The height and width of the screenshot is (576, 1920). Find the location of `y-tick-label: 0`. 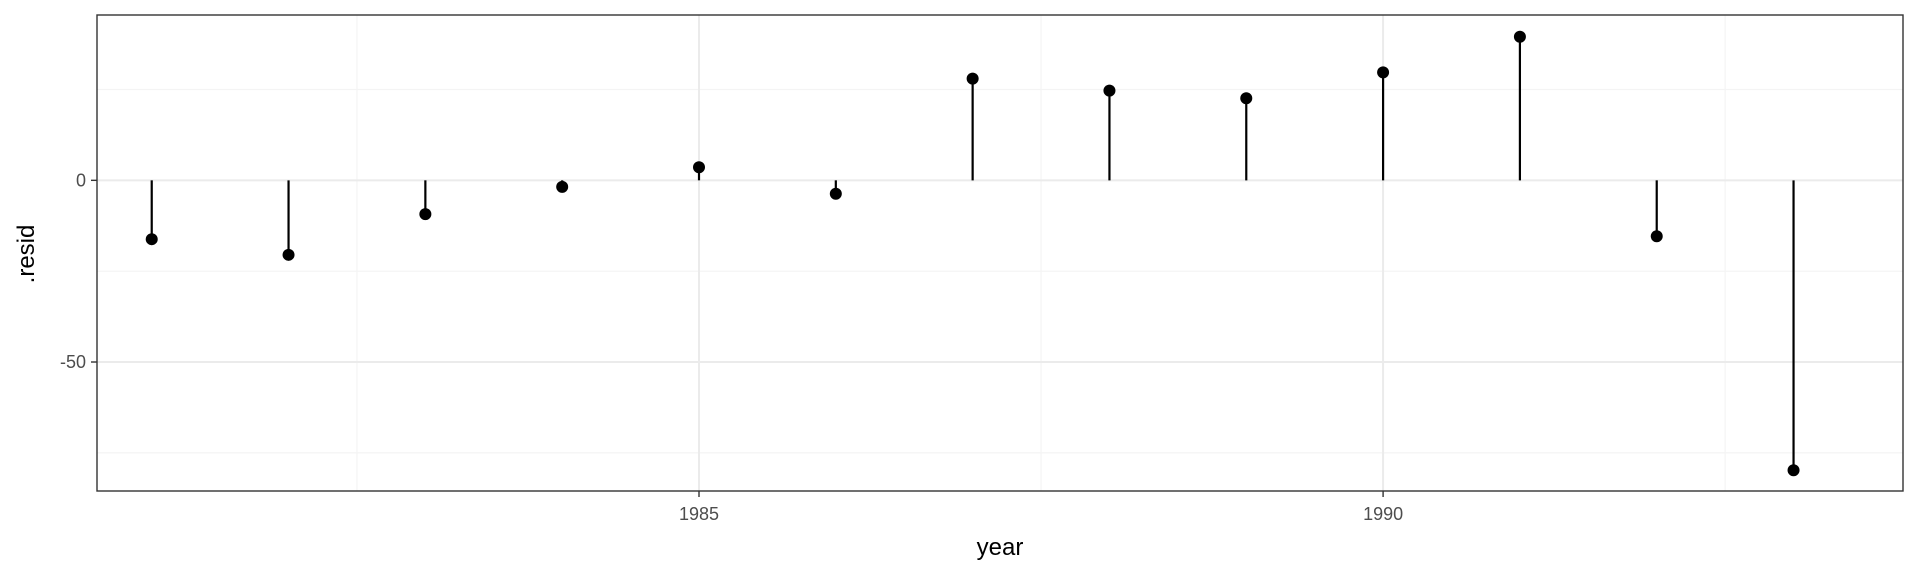

y-tick-label: 0 is located at coordinates (81, 180).